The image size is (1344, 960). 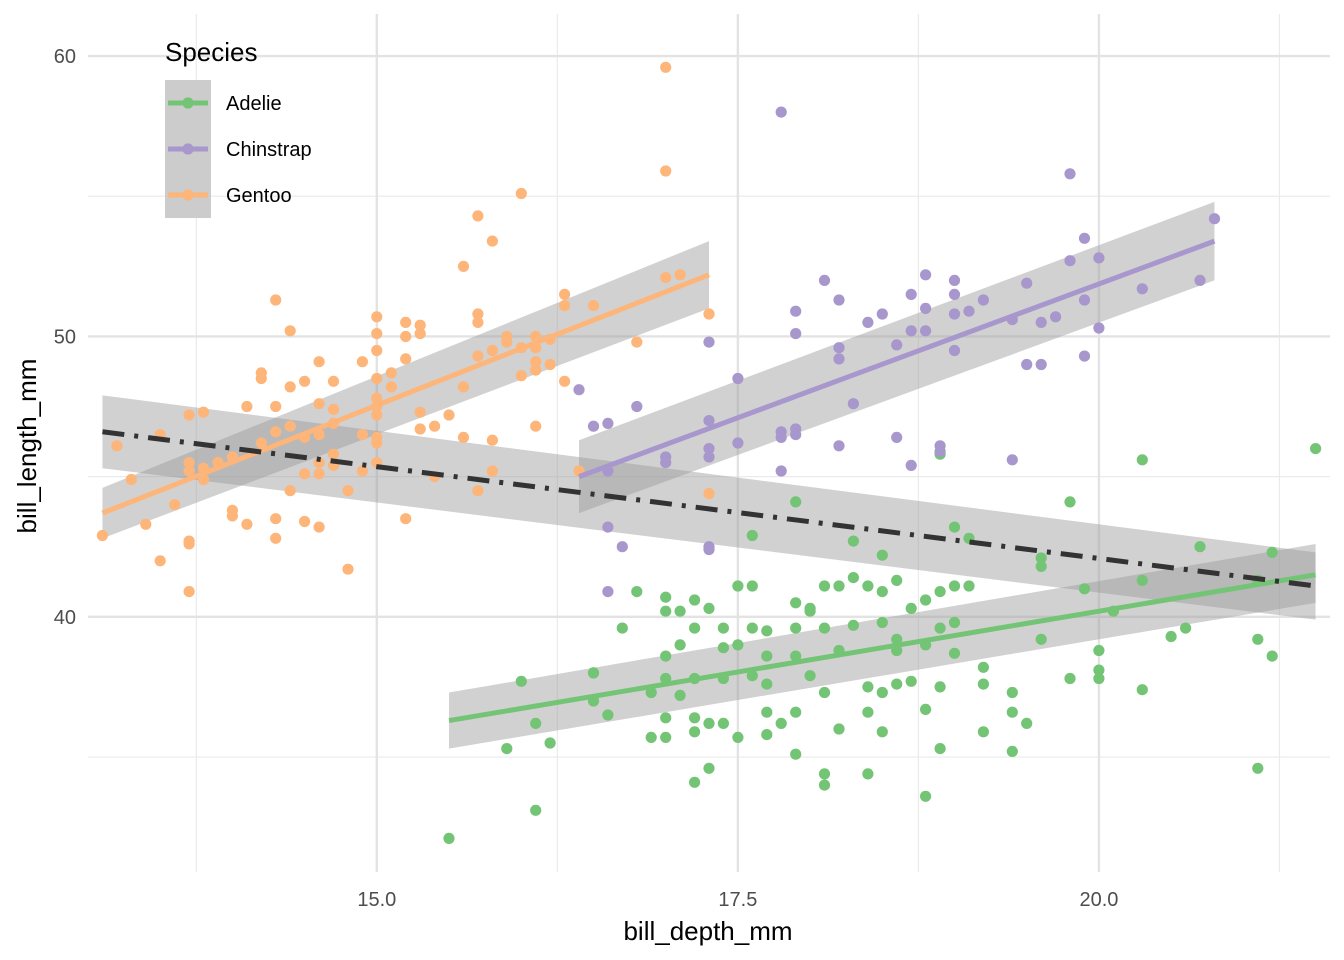 I want to click on legend-key-point, so click(x=188, y=103).